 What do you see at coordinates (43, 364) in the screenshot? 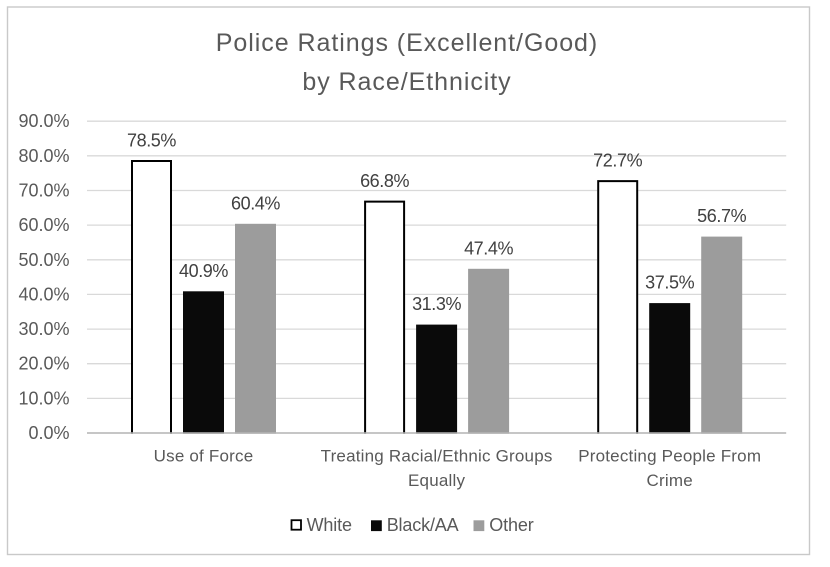
I see `svg-text: 20.0%` at bounding box center [43, 364].